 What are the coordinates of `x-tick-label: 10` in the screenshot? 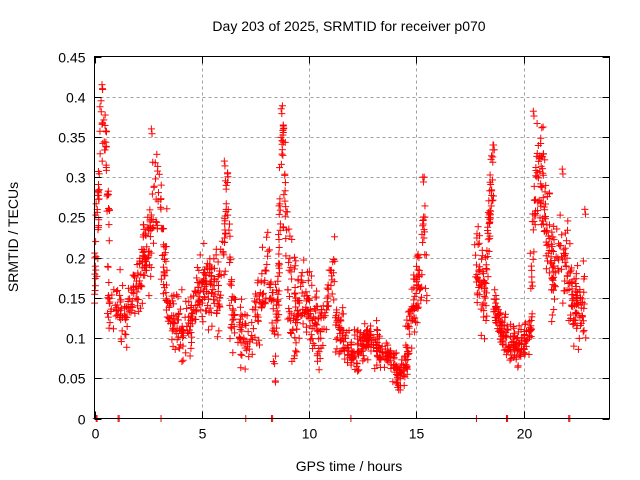 It's located at (310, 434).